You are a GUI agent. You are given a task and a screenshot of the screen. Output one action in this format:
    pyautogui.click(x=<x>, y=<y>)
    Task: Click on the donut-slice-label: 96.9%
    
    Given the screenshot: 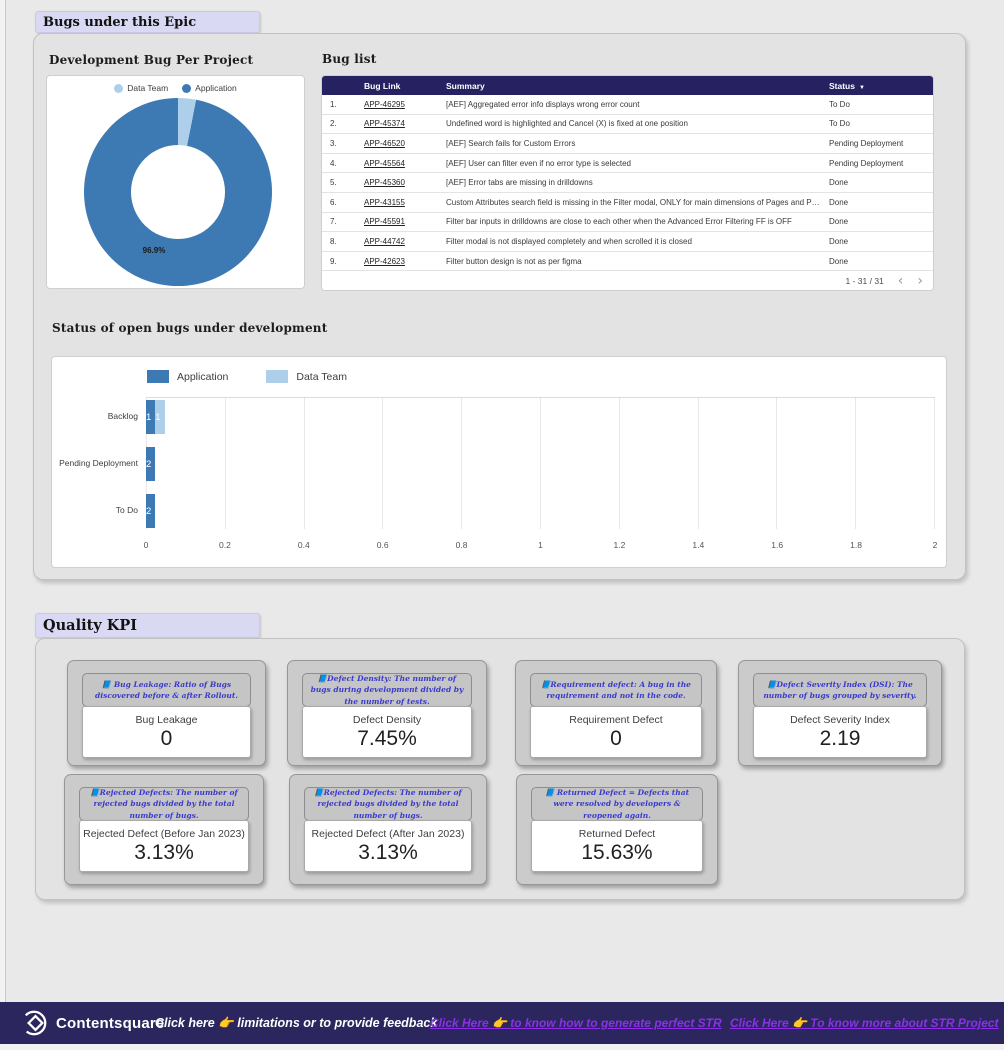 What is the action you would take?
    pyautogui.click(x=154, y=250)
    